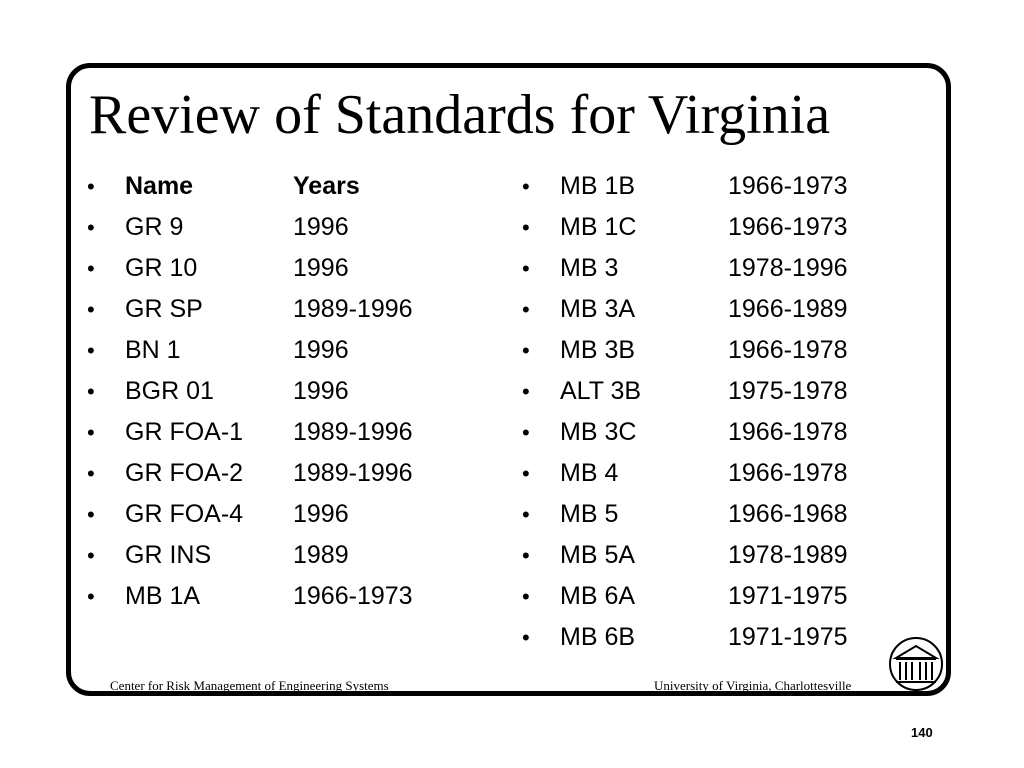 Image resolution: width=1024 pixels, height=768 pixels. I want to click on standard-name: MB 3B, so click(598, 350).